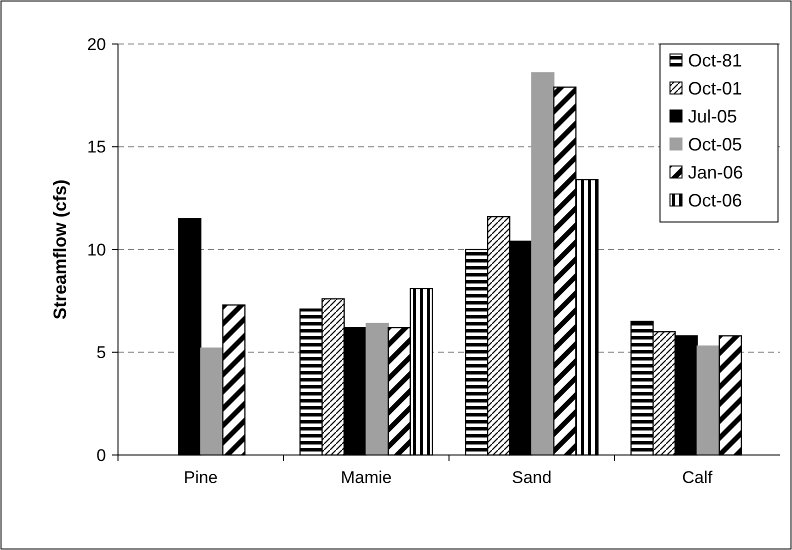 This screenshot has width=792, height=550. Describe the element at coordinates (96, 44) in the screenshot. I see `y-tick-label: 20` at that location.